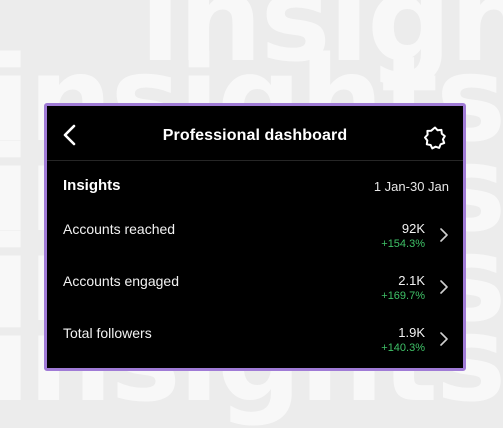 Image resolution: width=503 pixels, height=428 pixels. What do you see at coordinates (121, 281) in the screenshot?
I see `metric-label: Accounts engaged` at bounding box center [121, 281].